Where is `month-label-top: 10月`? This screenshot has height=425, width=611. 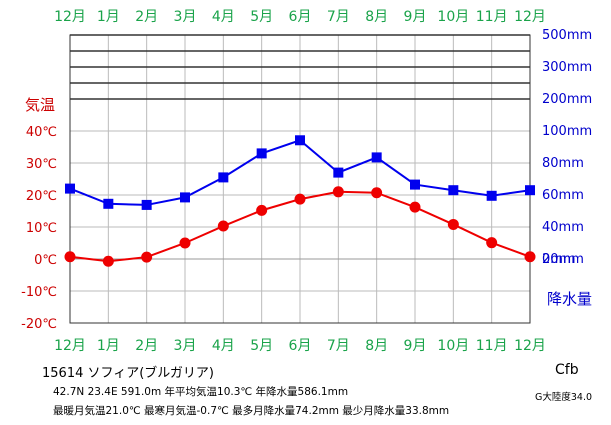 month-label-top: 10月 is located at coordinates (453, 17).